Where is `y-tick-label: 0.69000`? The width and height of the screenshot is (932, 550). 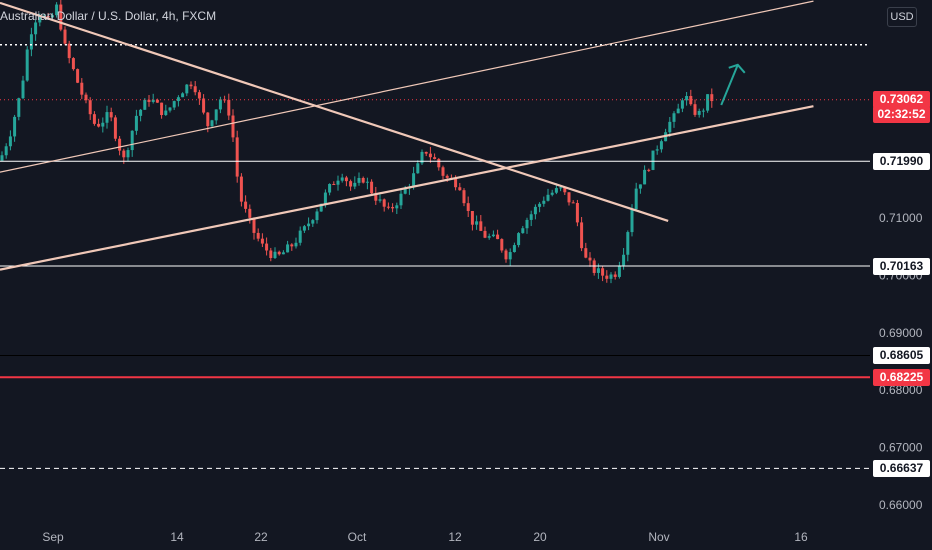 y-tick-label: 0.69000 is located at coordinates (901, 333).